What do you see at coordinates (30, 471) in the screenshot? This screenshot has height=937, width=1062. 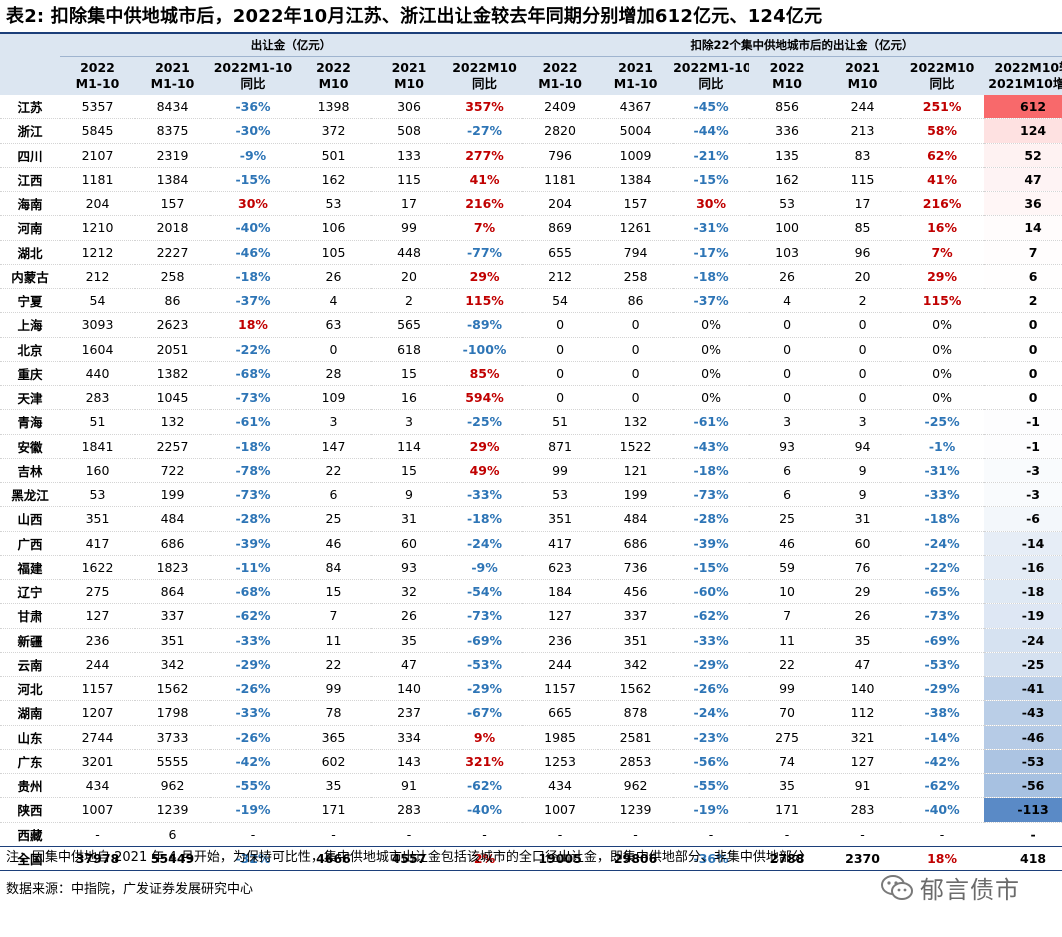 I see `province-cell: 吉林` at bounding box center [30, 471].